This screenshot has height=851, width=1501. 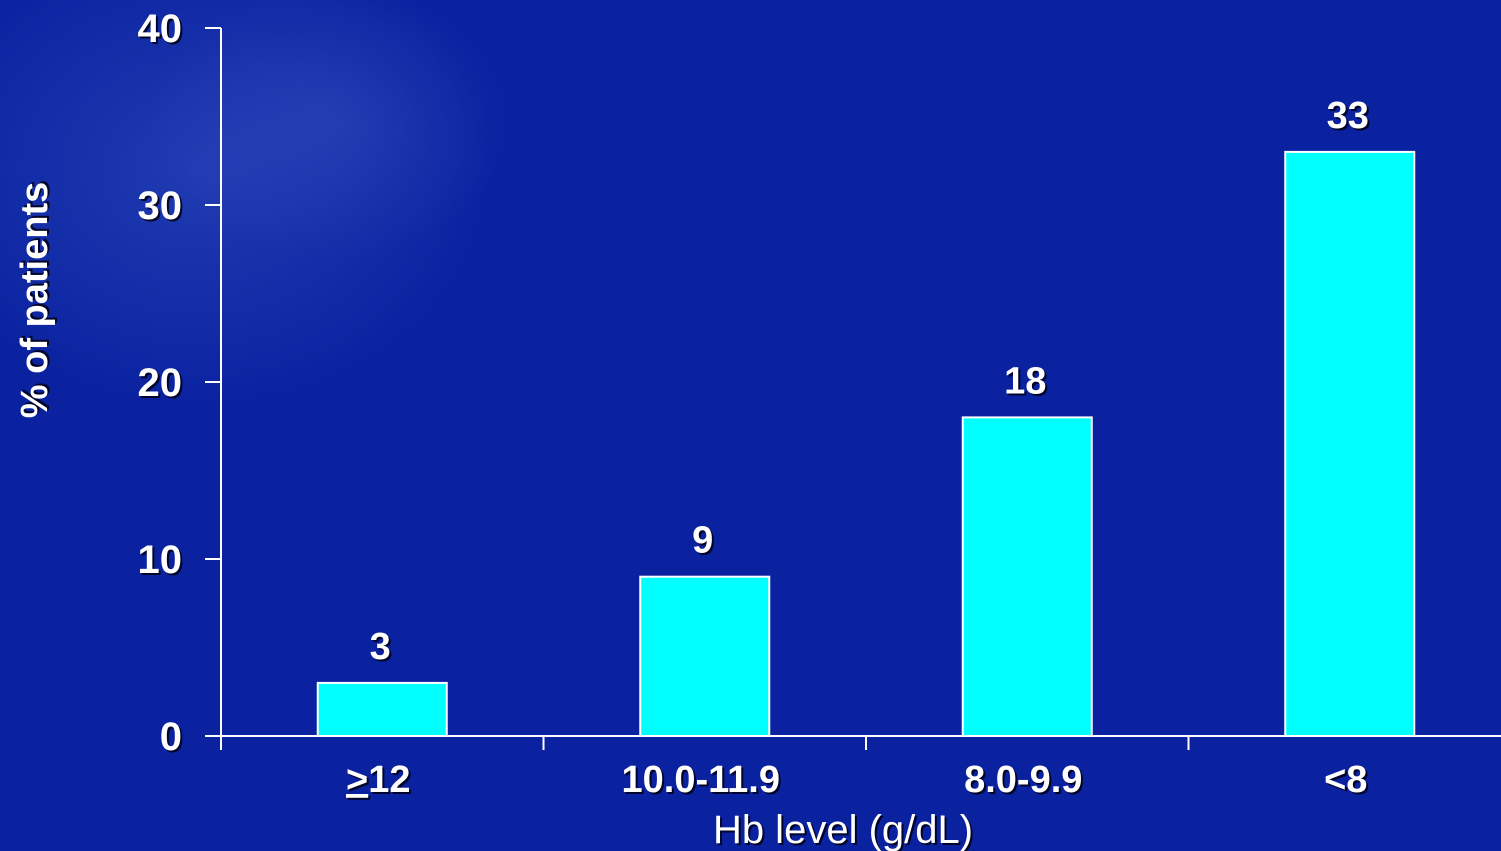 What do you see at coordinates (378, 780) in the screenshot?
I see `category-label-0: >12` at bounding box center [378, 780].